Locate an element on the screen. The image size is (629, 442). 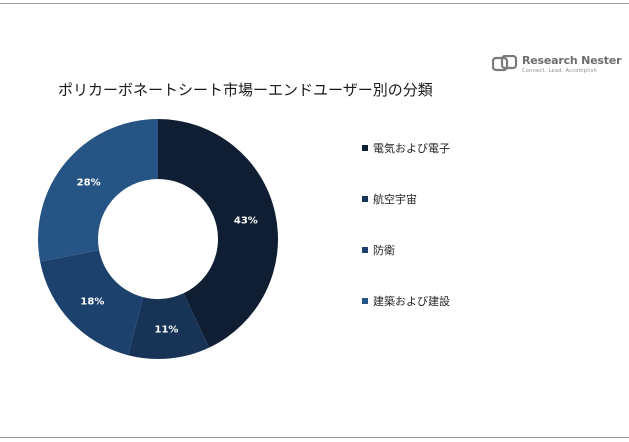
brand-name: Research Nester is located at coordinates (572, 60).